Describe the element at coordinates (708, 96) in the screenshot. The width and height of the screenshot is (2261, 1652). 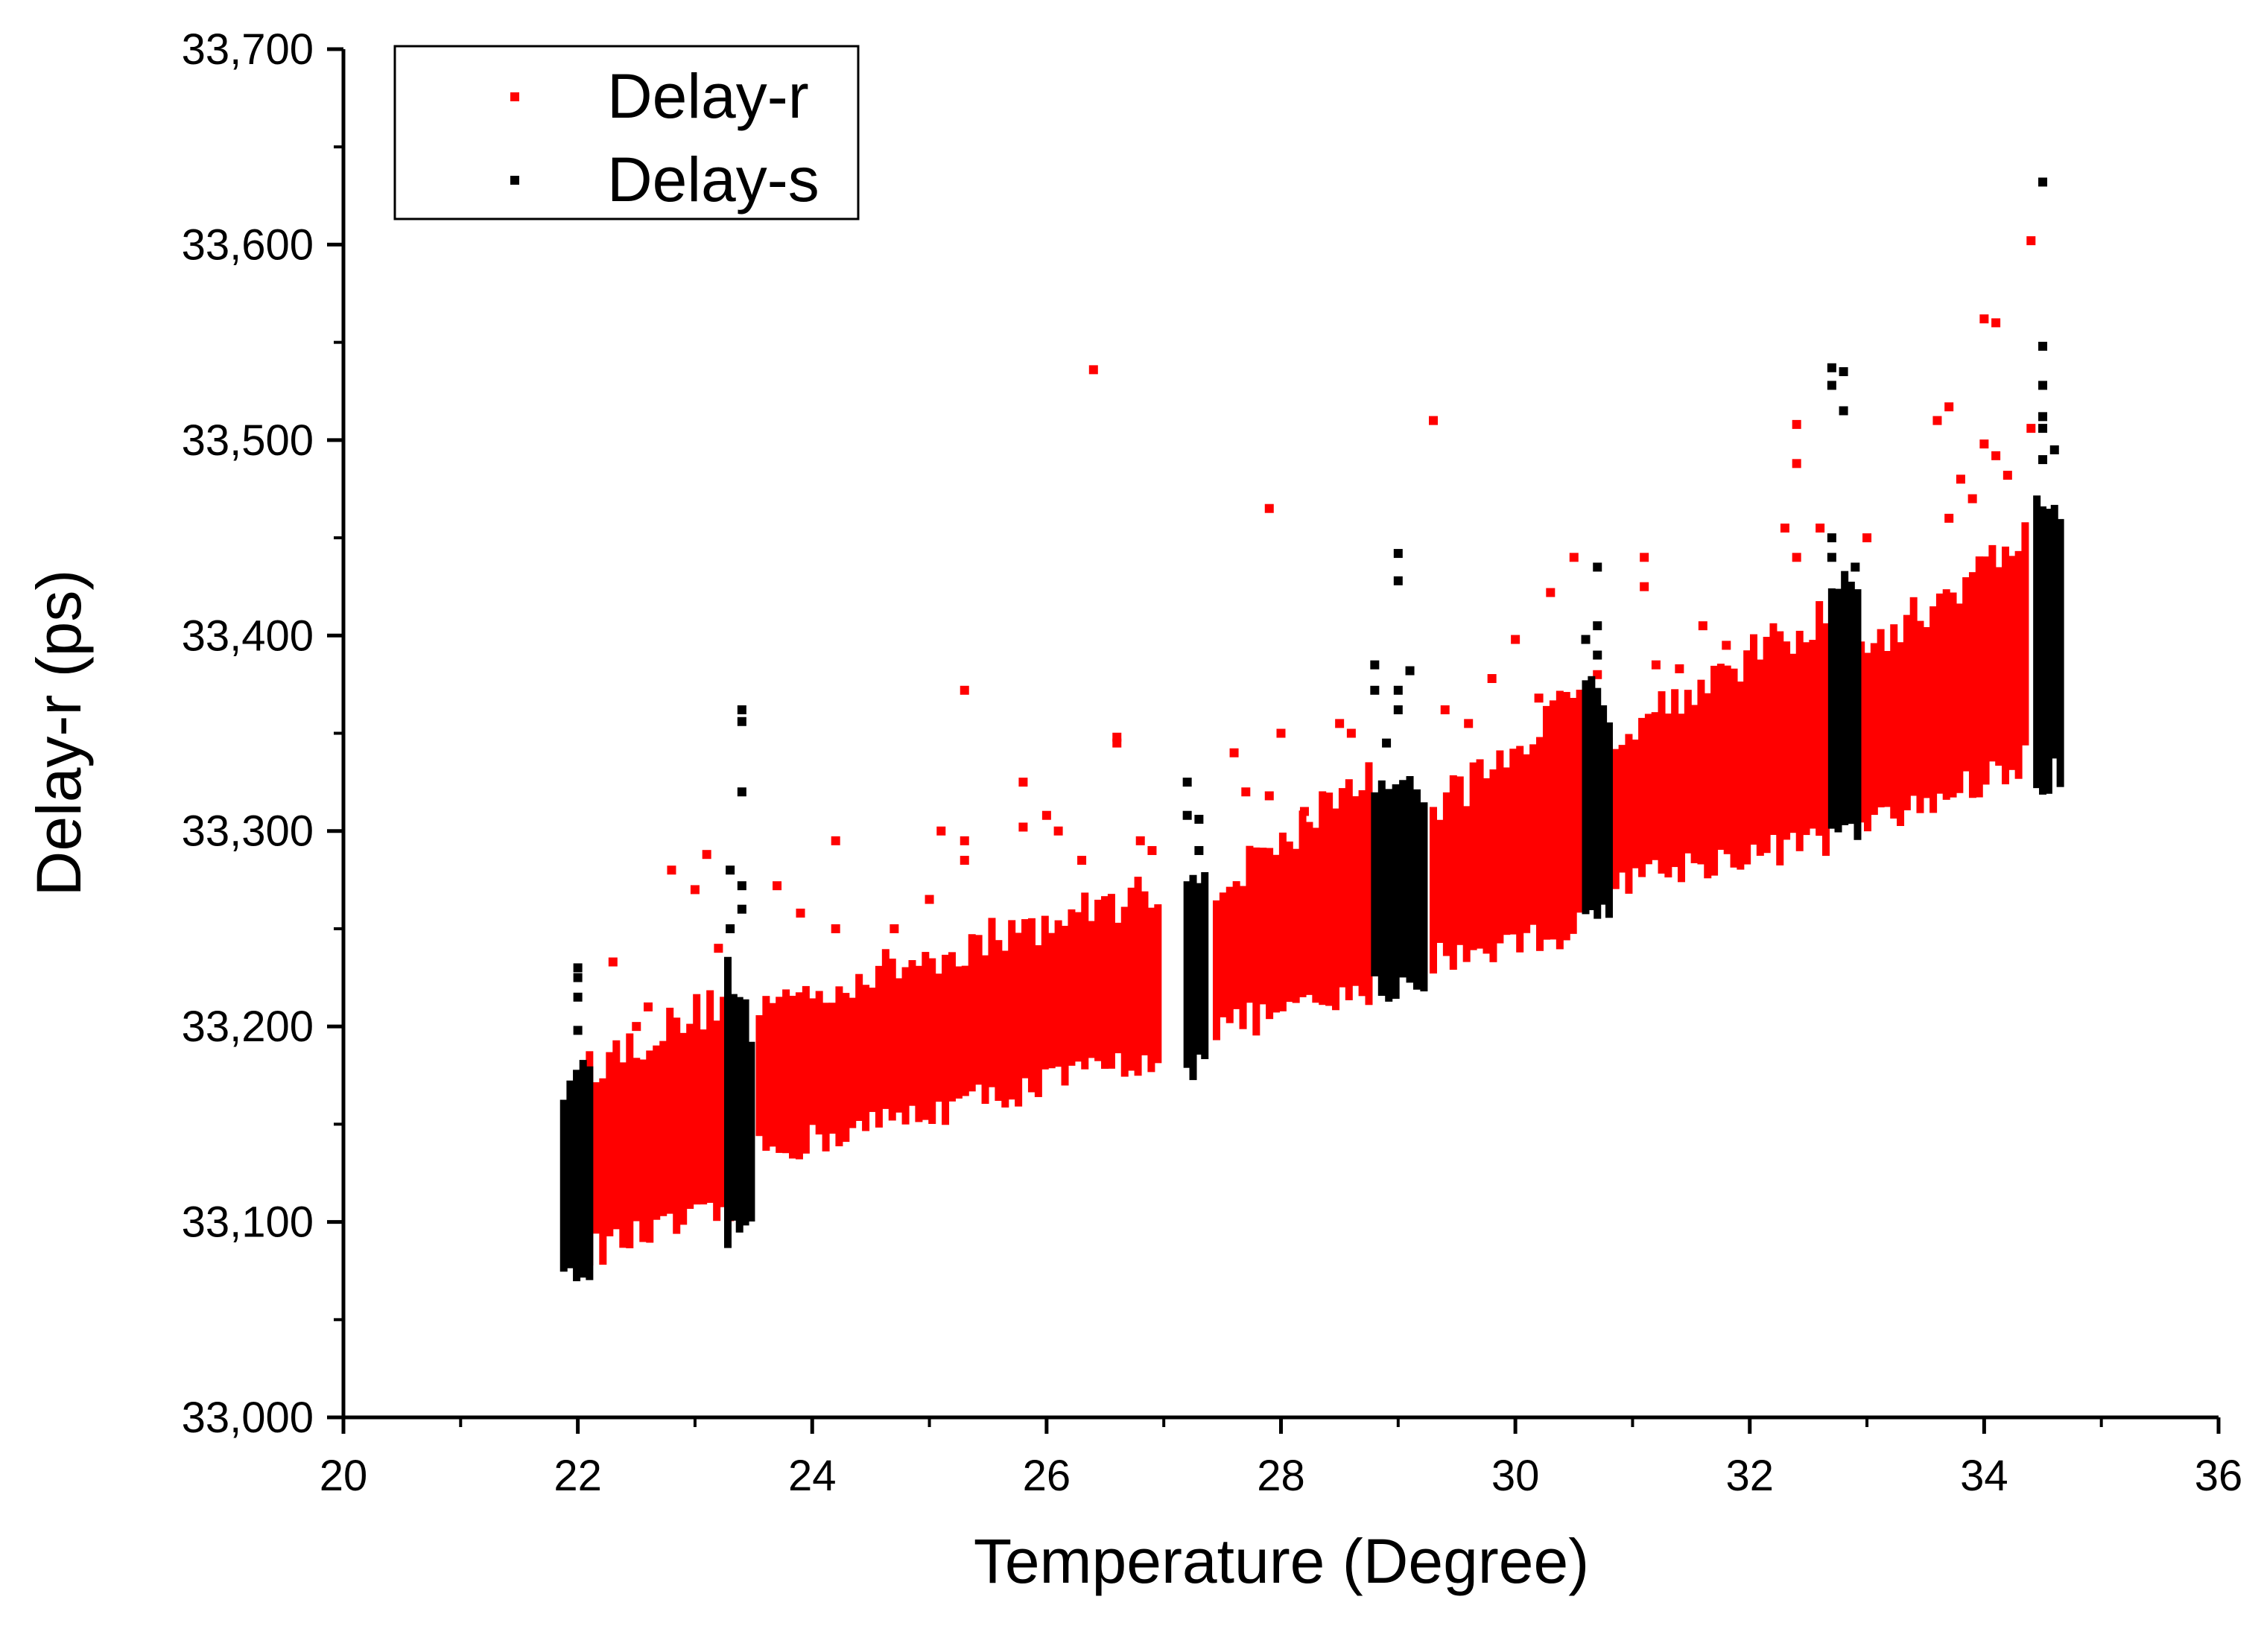
I see `legend-label-delay-r: Delay-r` at that location.